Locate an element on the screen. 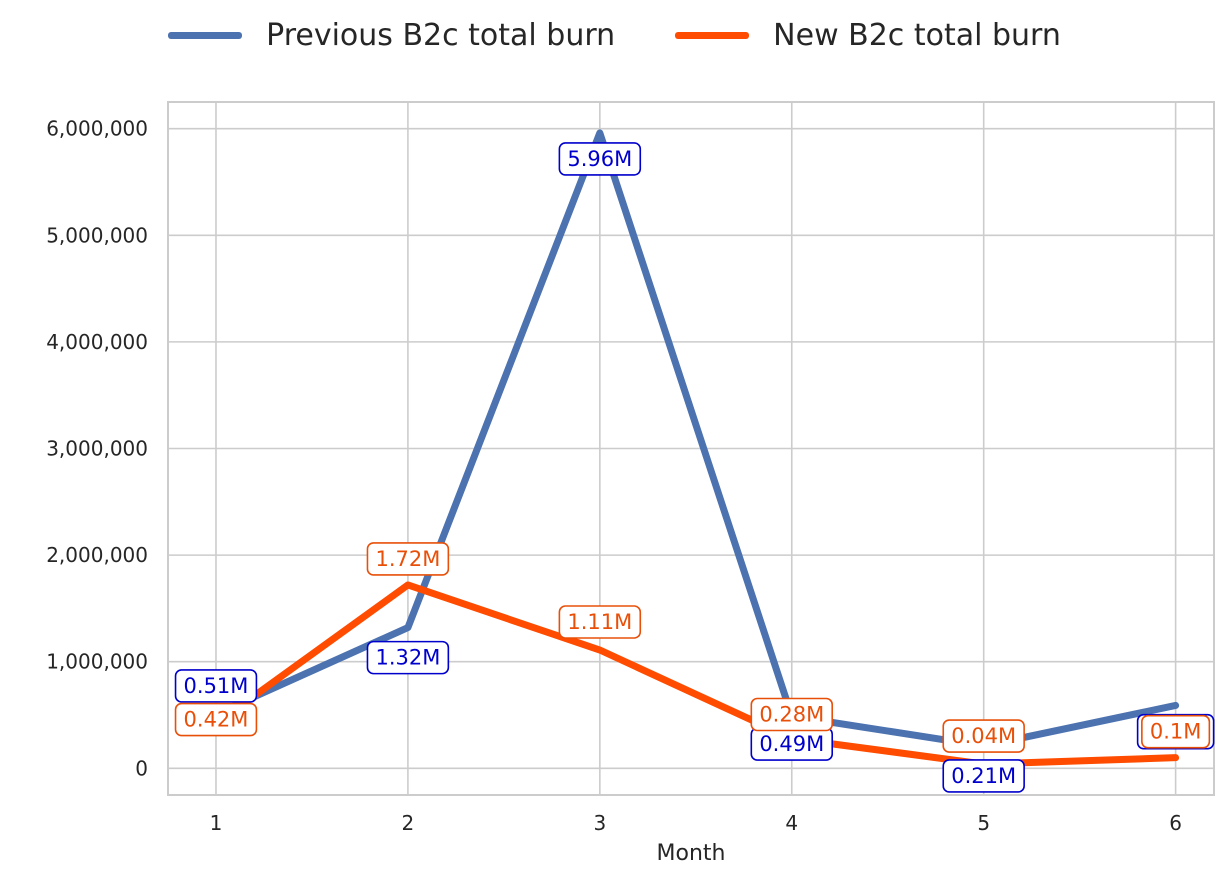 The image size is (1229, 881). data-label-new: 0.42M is located at coordinates (216, 720).